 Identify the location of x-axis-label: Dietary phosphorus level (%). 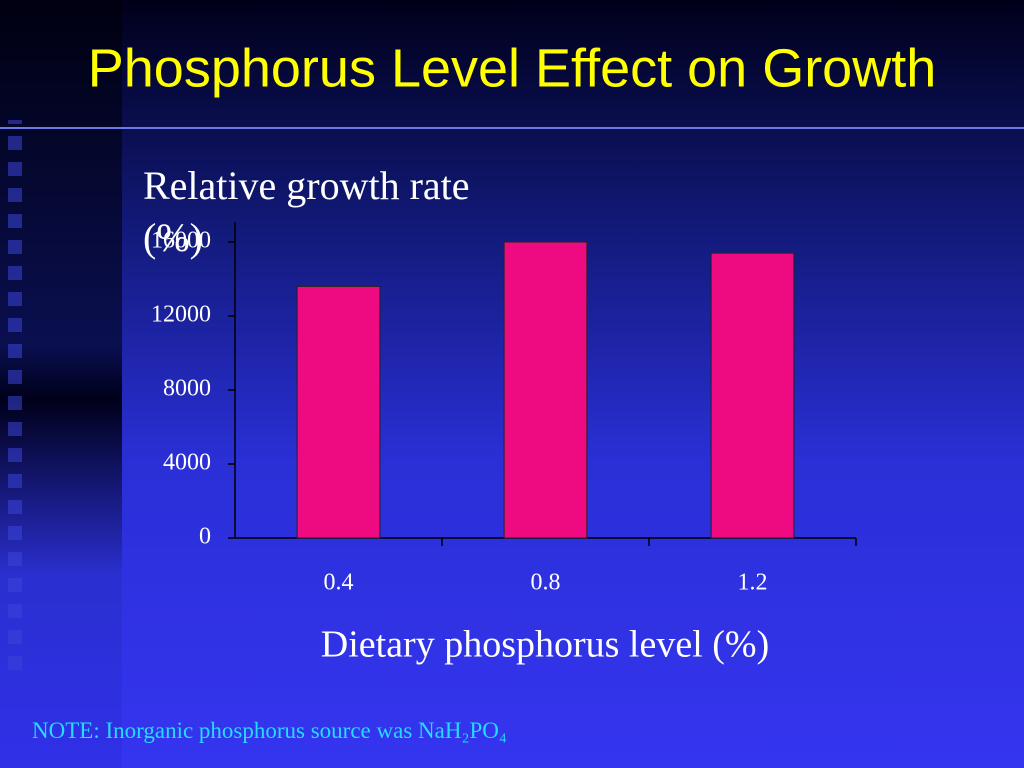
(545, 645).